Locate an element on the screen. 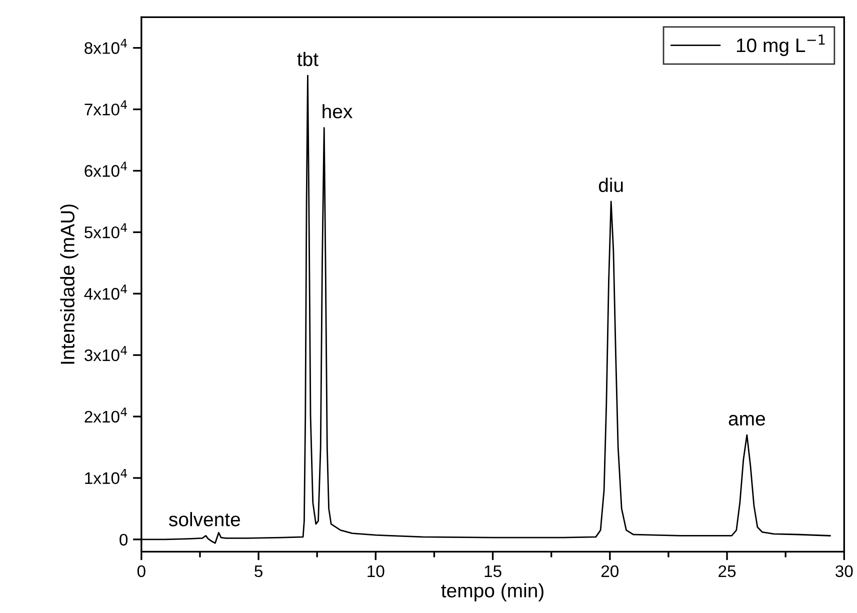 The height and width of the screenshot is (613, 857). x-tick-label: 15 is located at coordinates (493, 572).